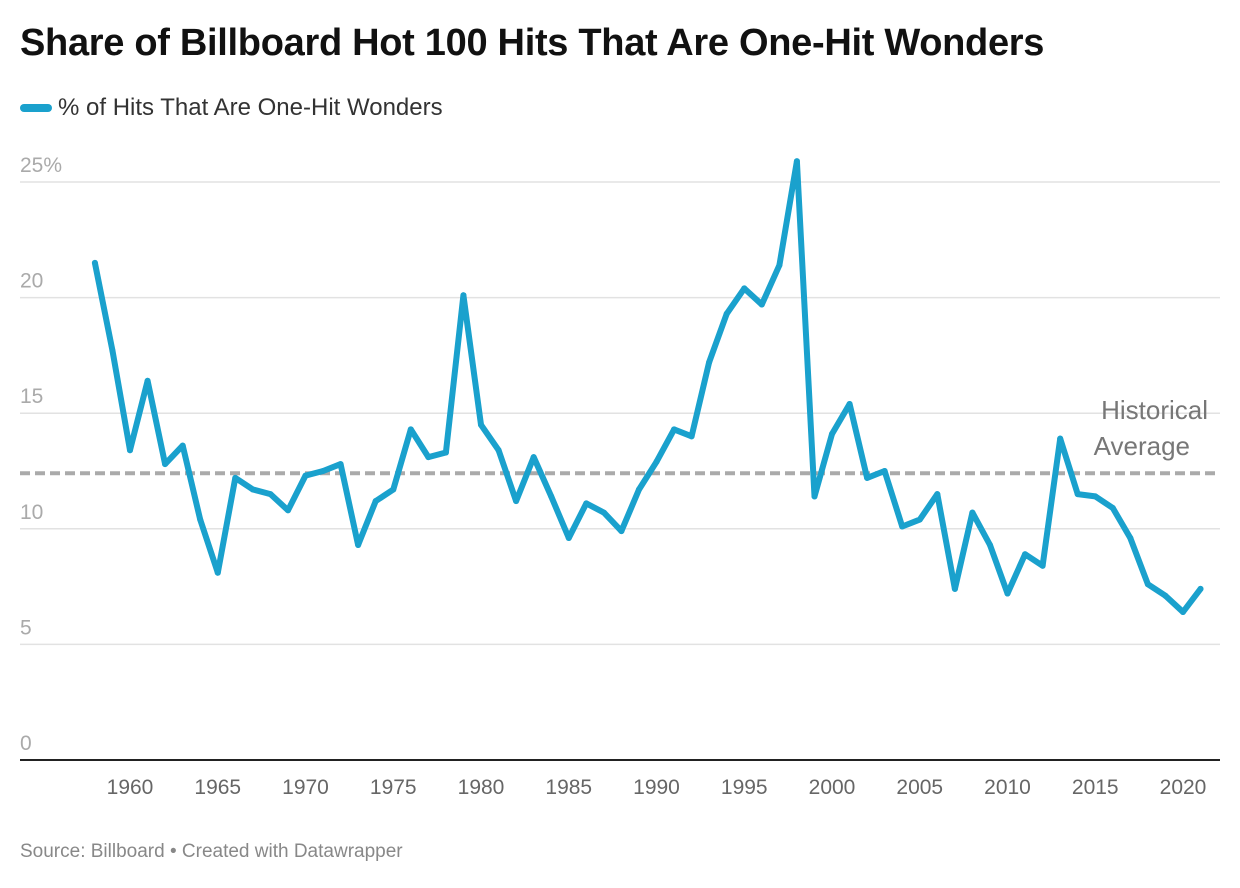 This screenshot has height=888, width=1240. I want to click on y-tick-label: 0, so click(26, 743).